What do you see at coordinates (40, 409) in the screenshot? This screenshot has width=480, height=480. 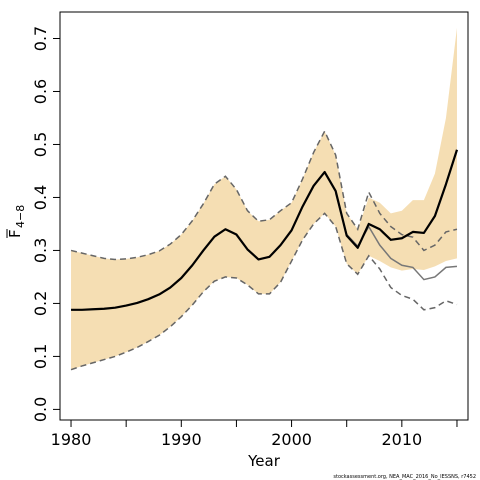 I see `y-tick-label: 0.0` at bounding box center [40, 409].